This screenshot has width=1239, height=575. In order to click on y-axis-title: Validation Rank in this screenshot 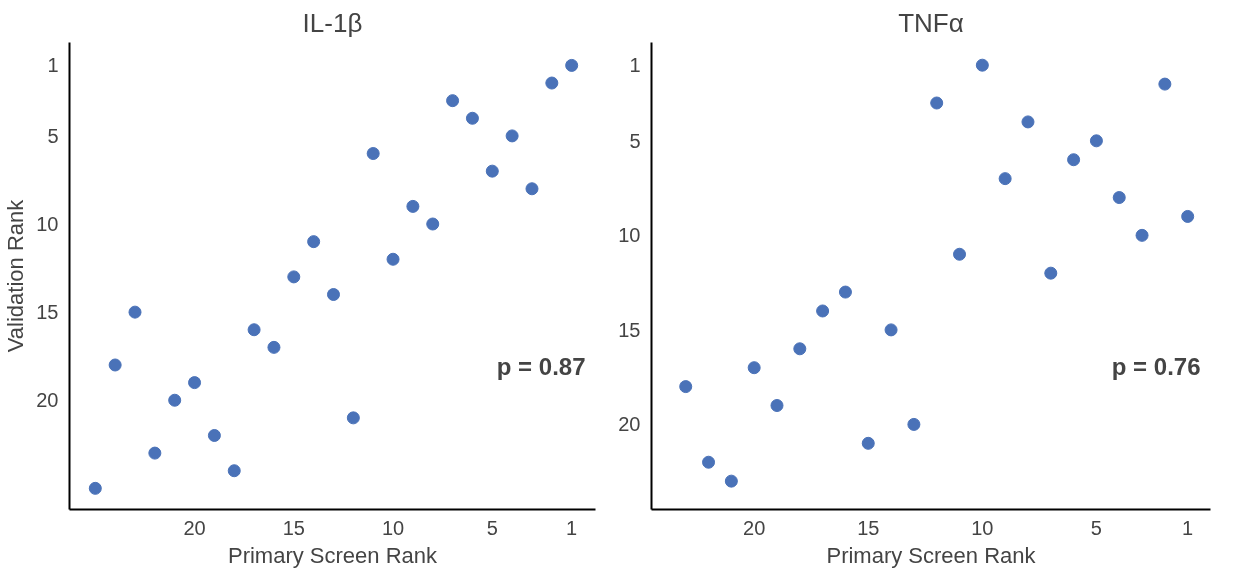, I will do `click(16, 275)`.